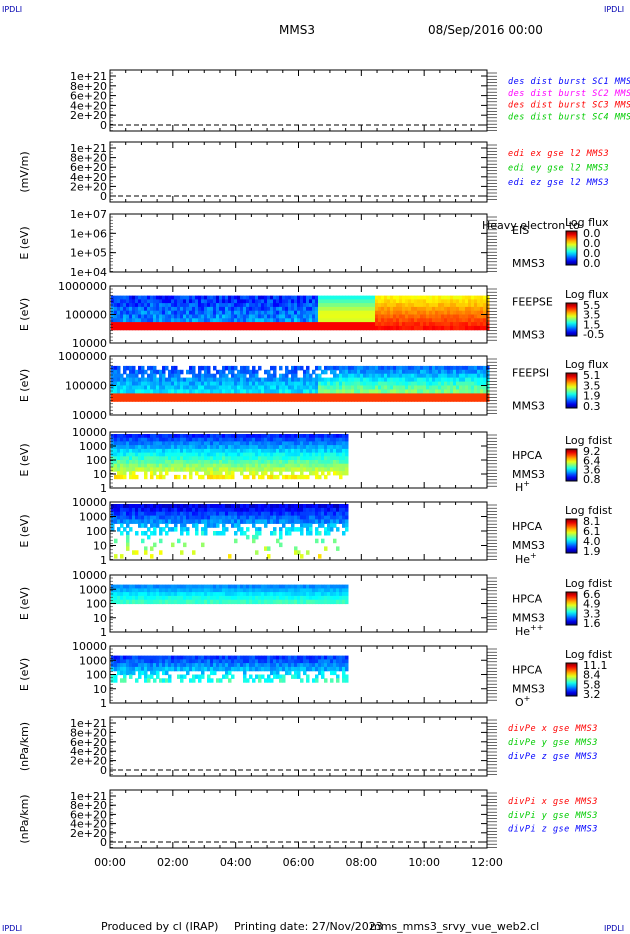 This screenshot has height=934, width=630. What do you see at coordinates (96, 460) in the screenshot?
I see `ytick-label: 100` at bounding box center [96, 460].